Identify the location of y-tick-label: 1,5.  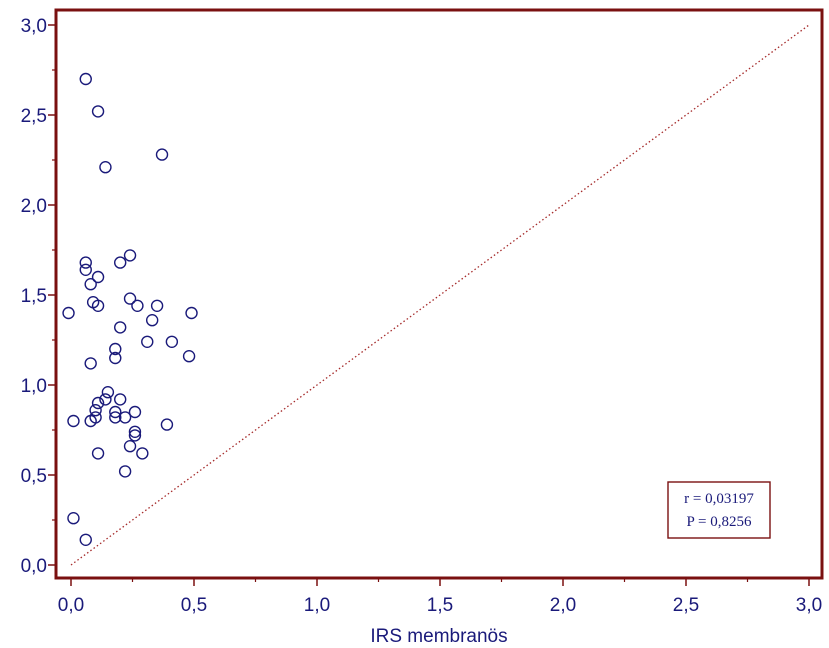
(34, 296).